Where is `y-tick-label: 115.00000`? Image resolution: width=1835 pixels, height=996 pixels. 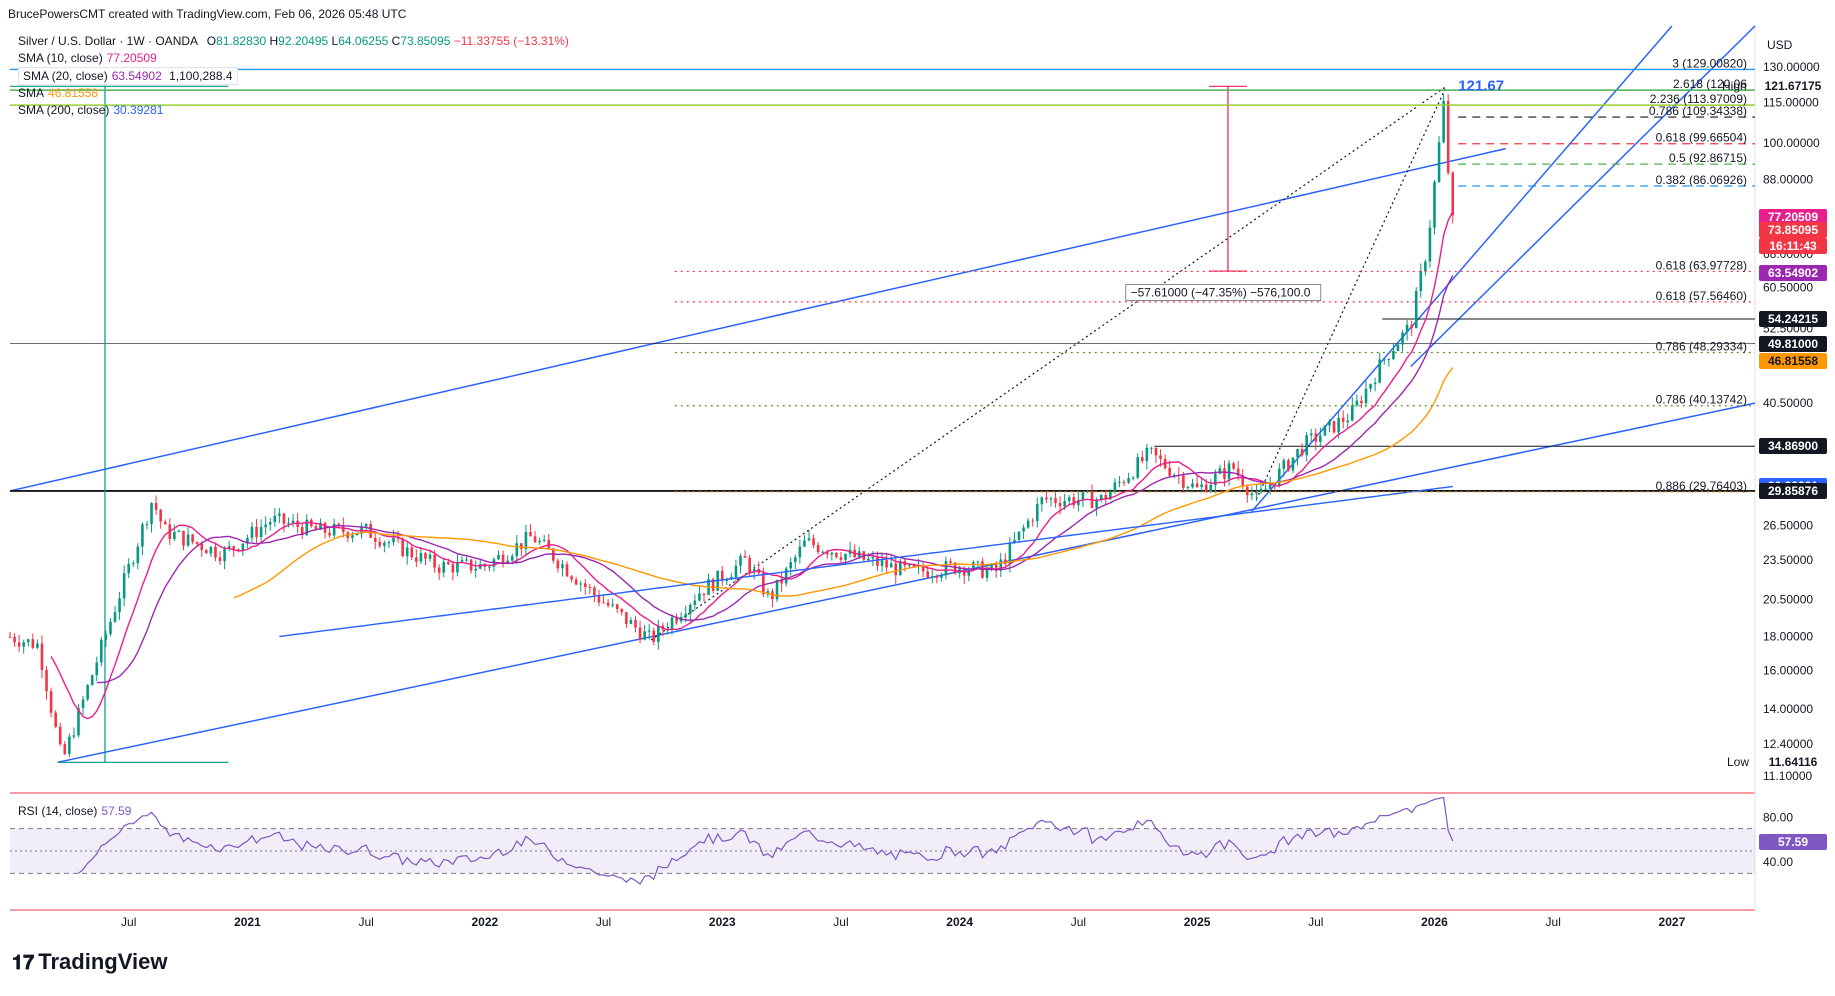 y-tick-label: 115.00000 is located at coordinates (1791, 103).